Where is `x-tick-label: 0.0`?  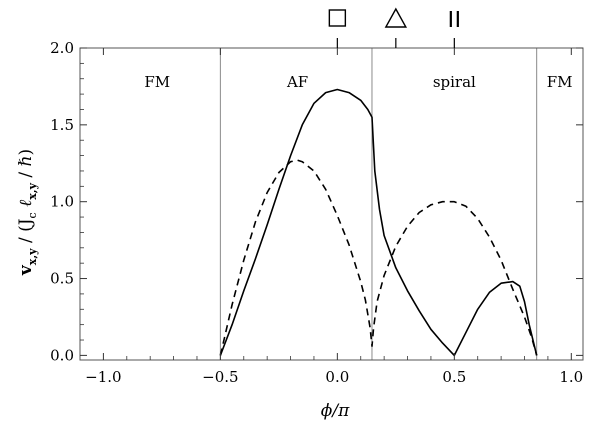
x-tick-label: 0.0 is located at coordinates (337, 377).